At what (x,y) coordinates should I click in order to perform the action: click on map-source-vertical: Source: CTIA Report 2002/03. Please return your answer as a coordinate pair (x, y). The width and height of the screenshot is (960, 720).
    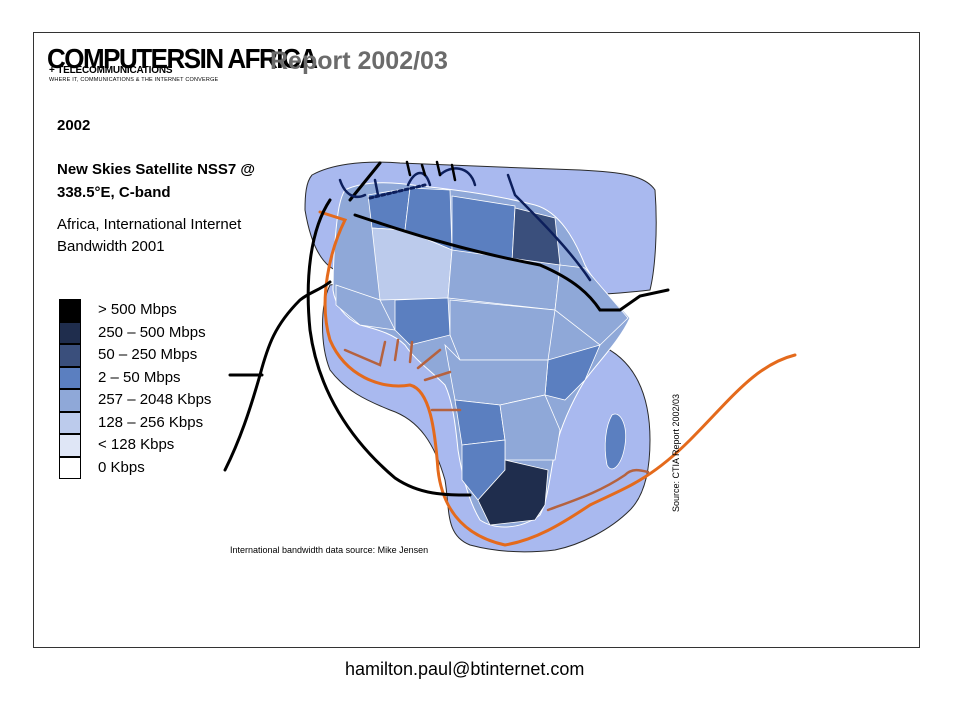
    Looking at the image, I should click on (676, 452).